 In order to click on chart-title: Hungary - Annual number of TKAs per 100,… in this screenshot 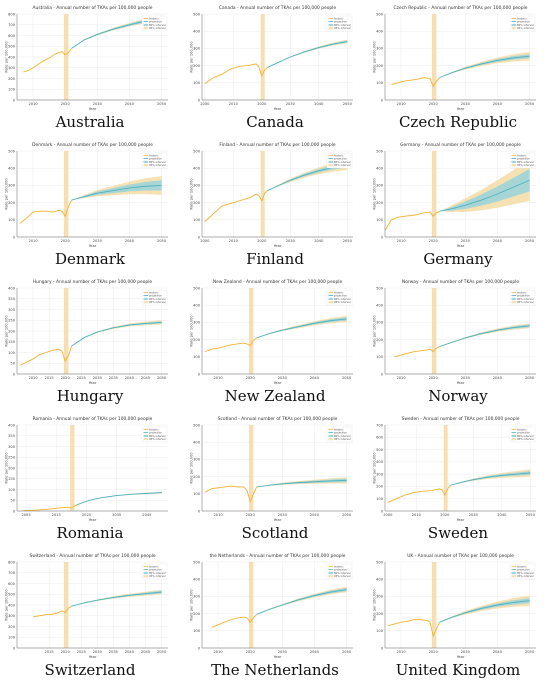, I will do `click(93, 282)`.